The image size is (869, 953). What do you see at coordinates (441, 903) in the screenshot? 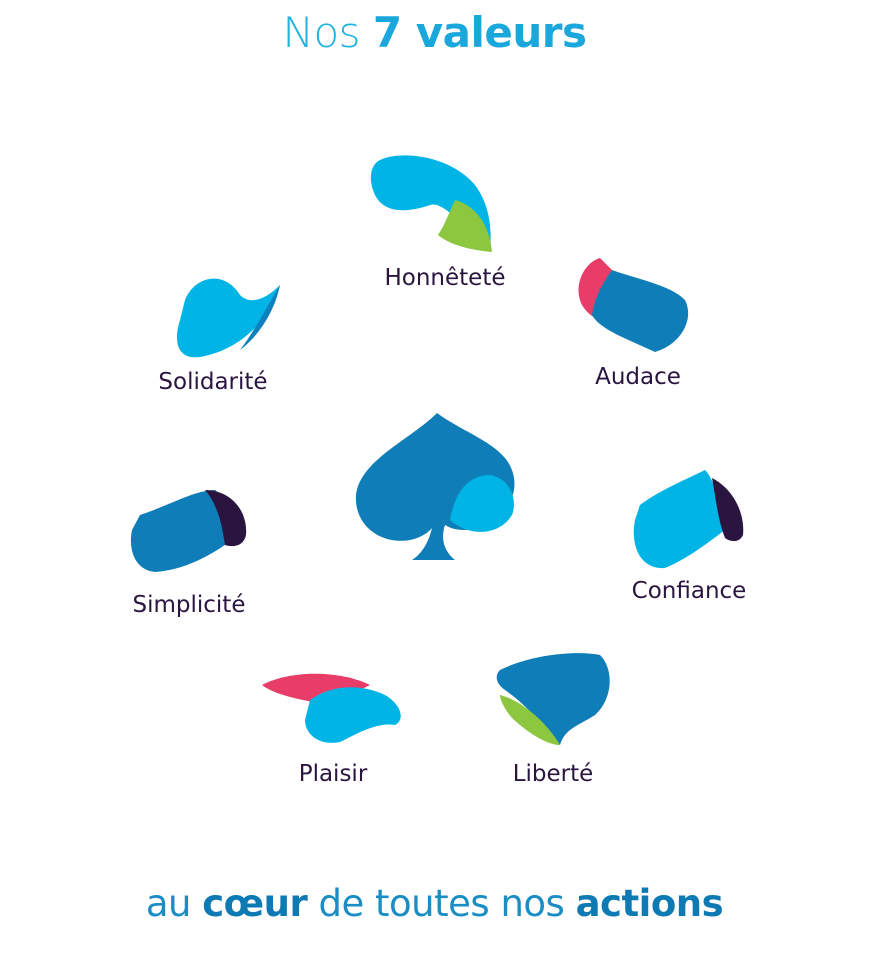
I see `footer-text: de toutes nos` at bounding box center [441, 903].